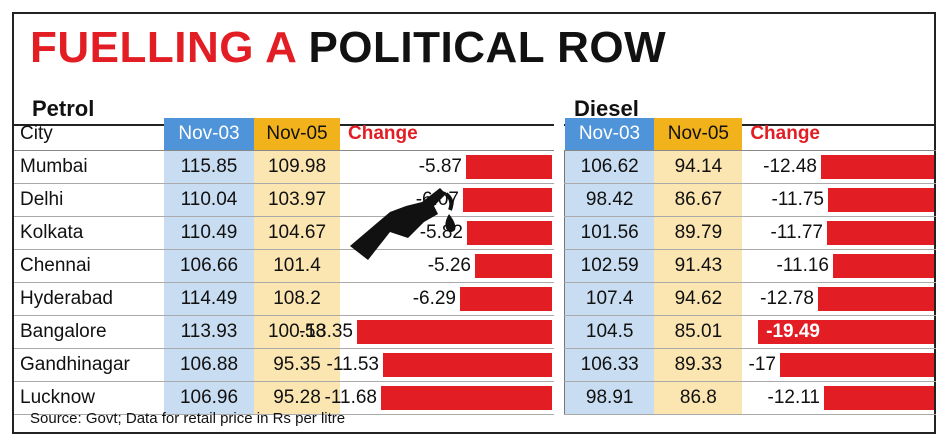 The width and height of the screenshot is (952, 444). What do you see at coordinates (89, 134) in the screenshot?
I see `header-city: City` at bounding box center [89, 134].